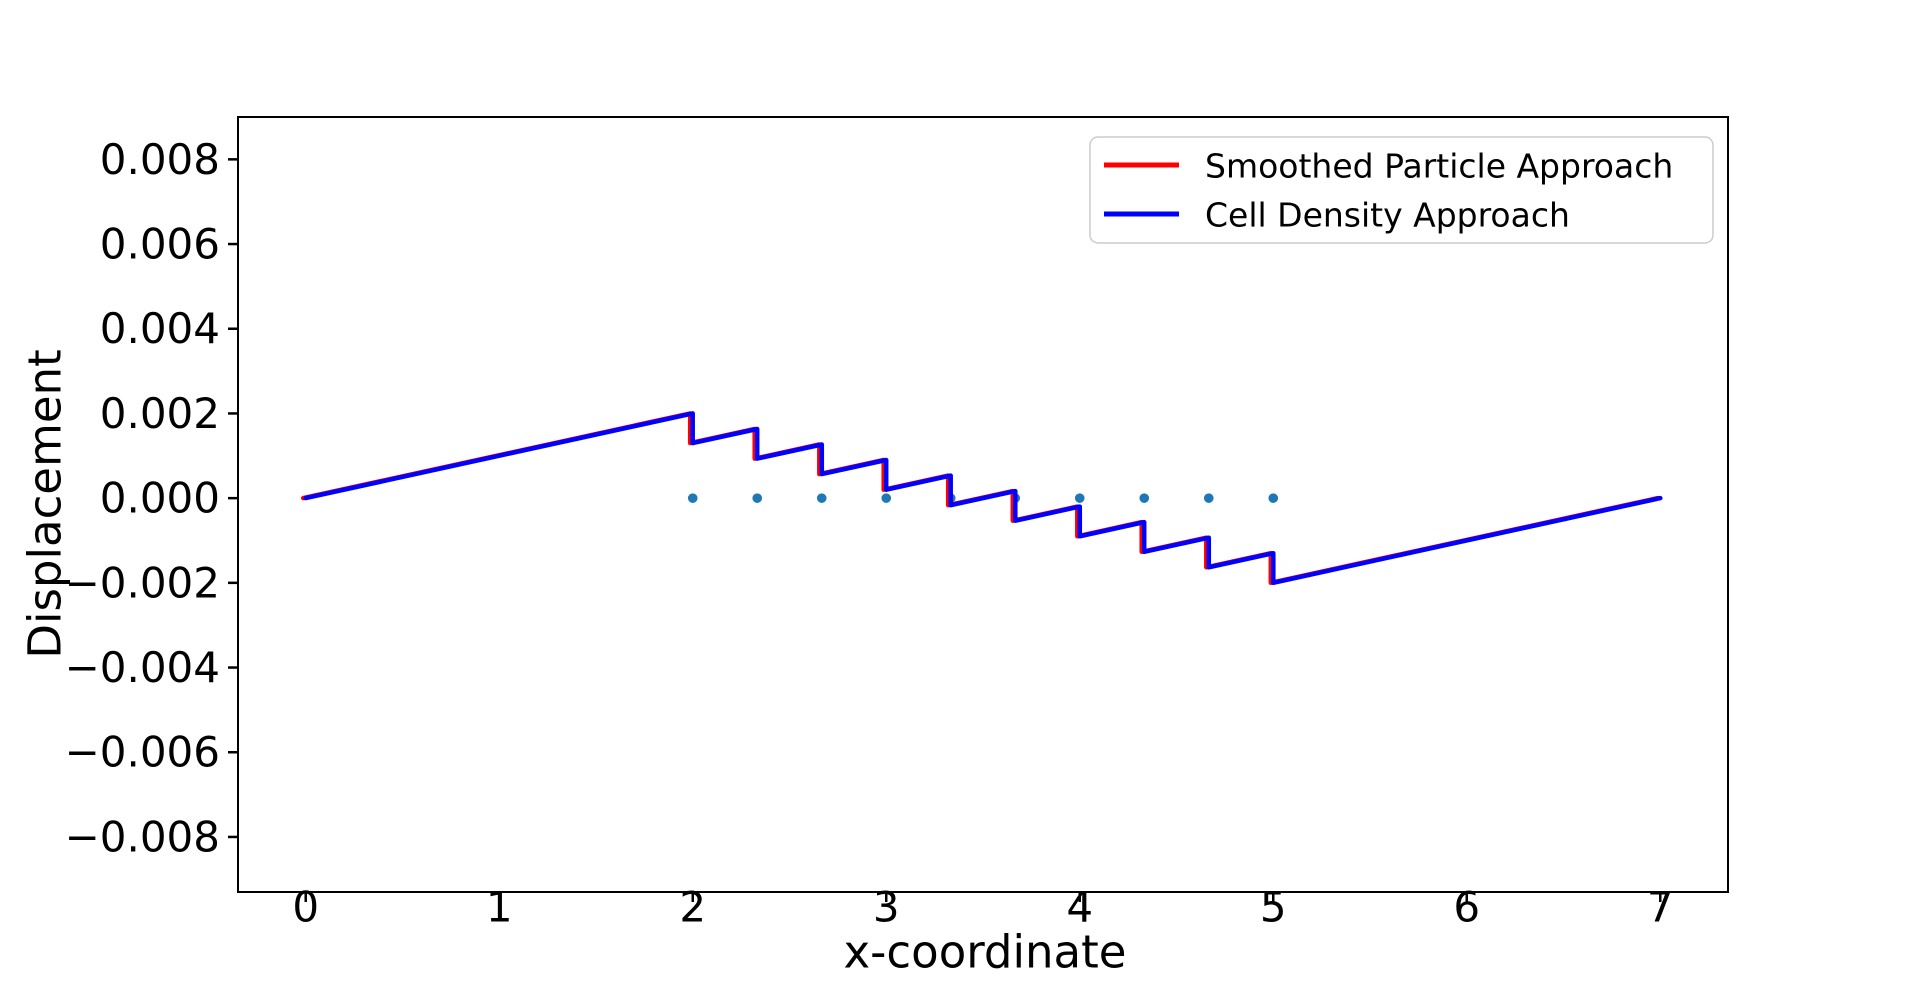 The image size is (1920, 986). Describe the element at coordinates (886, 907) in the screenshot. I see `x-tick-label: 3` at that location.